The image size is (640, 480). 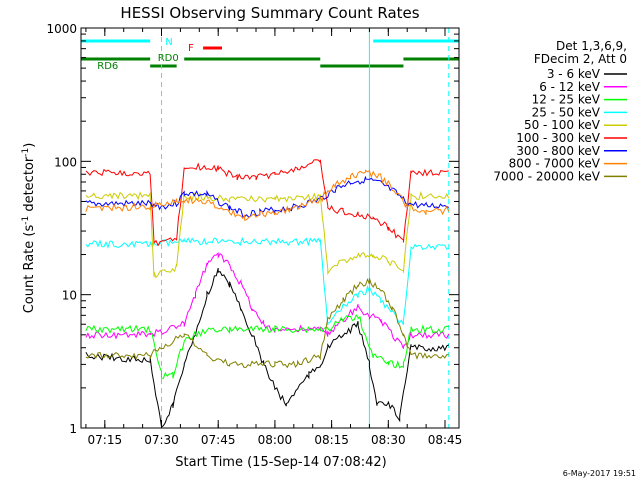 I want to click on flag-n-label: N, so click(x=168, y=42).